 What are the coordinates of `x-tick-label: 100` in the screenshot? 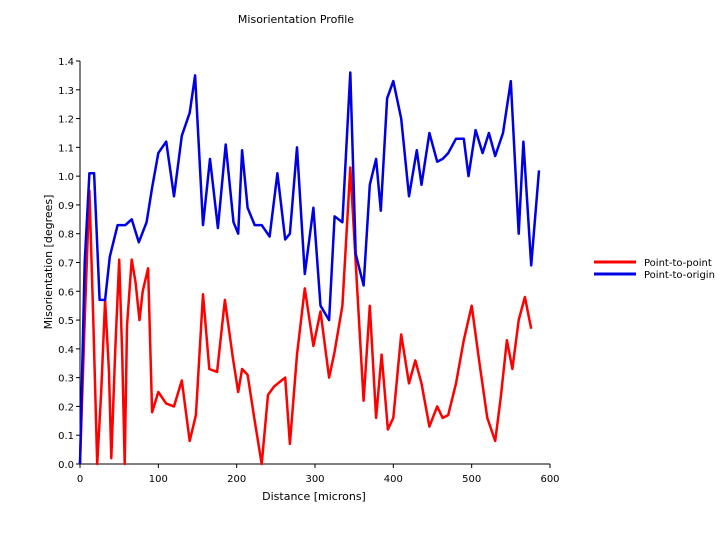 It's located at (158, 479).